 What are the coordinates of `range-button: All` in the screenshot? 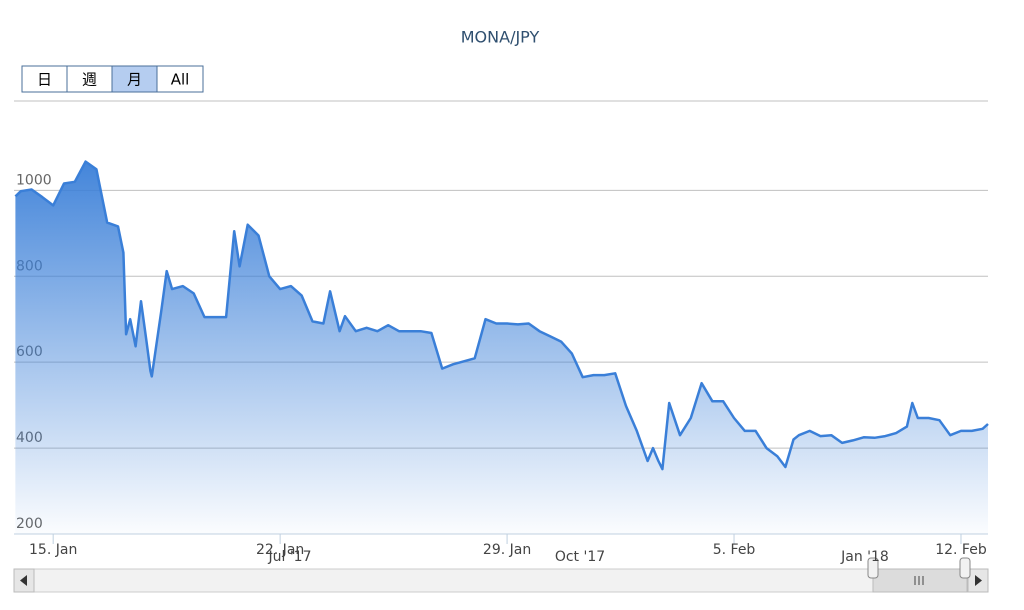 It's located at (180, 79).